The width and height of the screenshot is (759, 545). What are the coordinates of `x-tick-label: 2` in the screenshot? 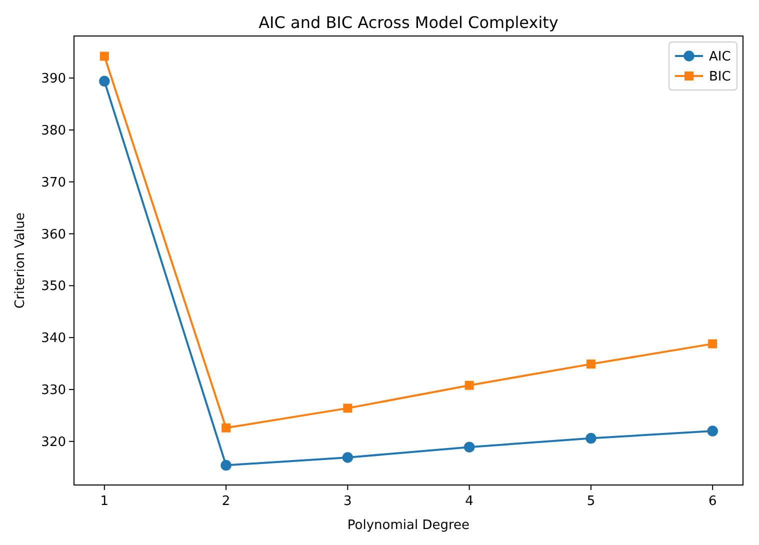 It's located at (226, 501).